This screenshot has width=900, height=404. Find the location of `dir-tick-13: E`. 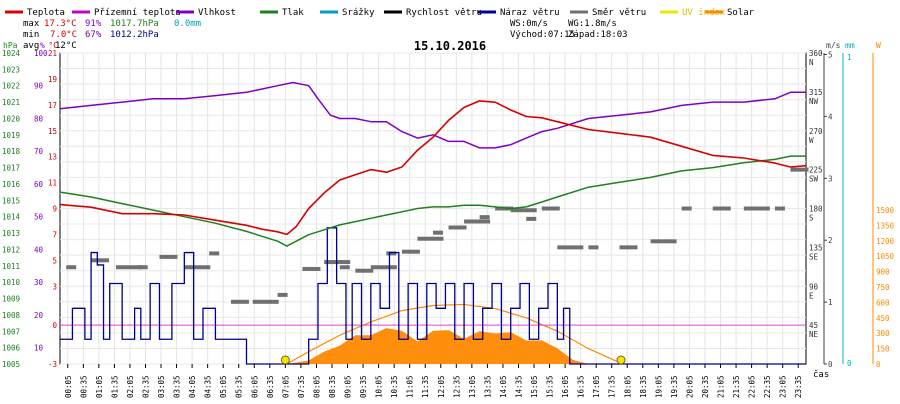

dir-tick-13: E is located at coordinates (811, 295).